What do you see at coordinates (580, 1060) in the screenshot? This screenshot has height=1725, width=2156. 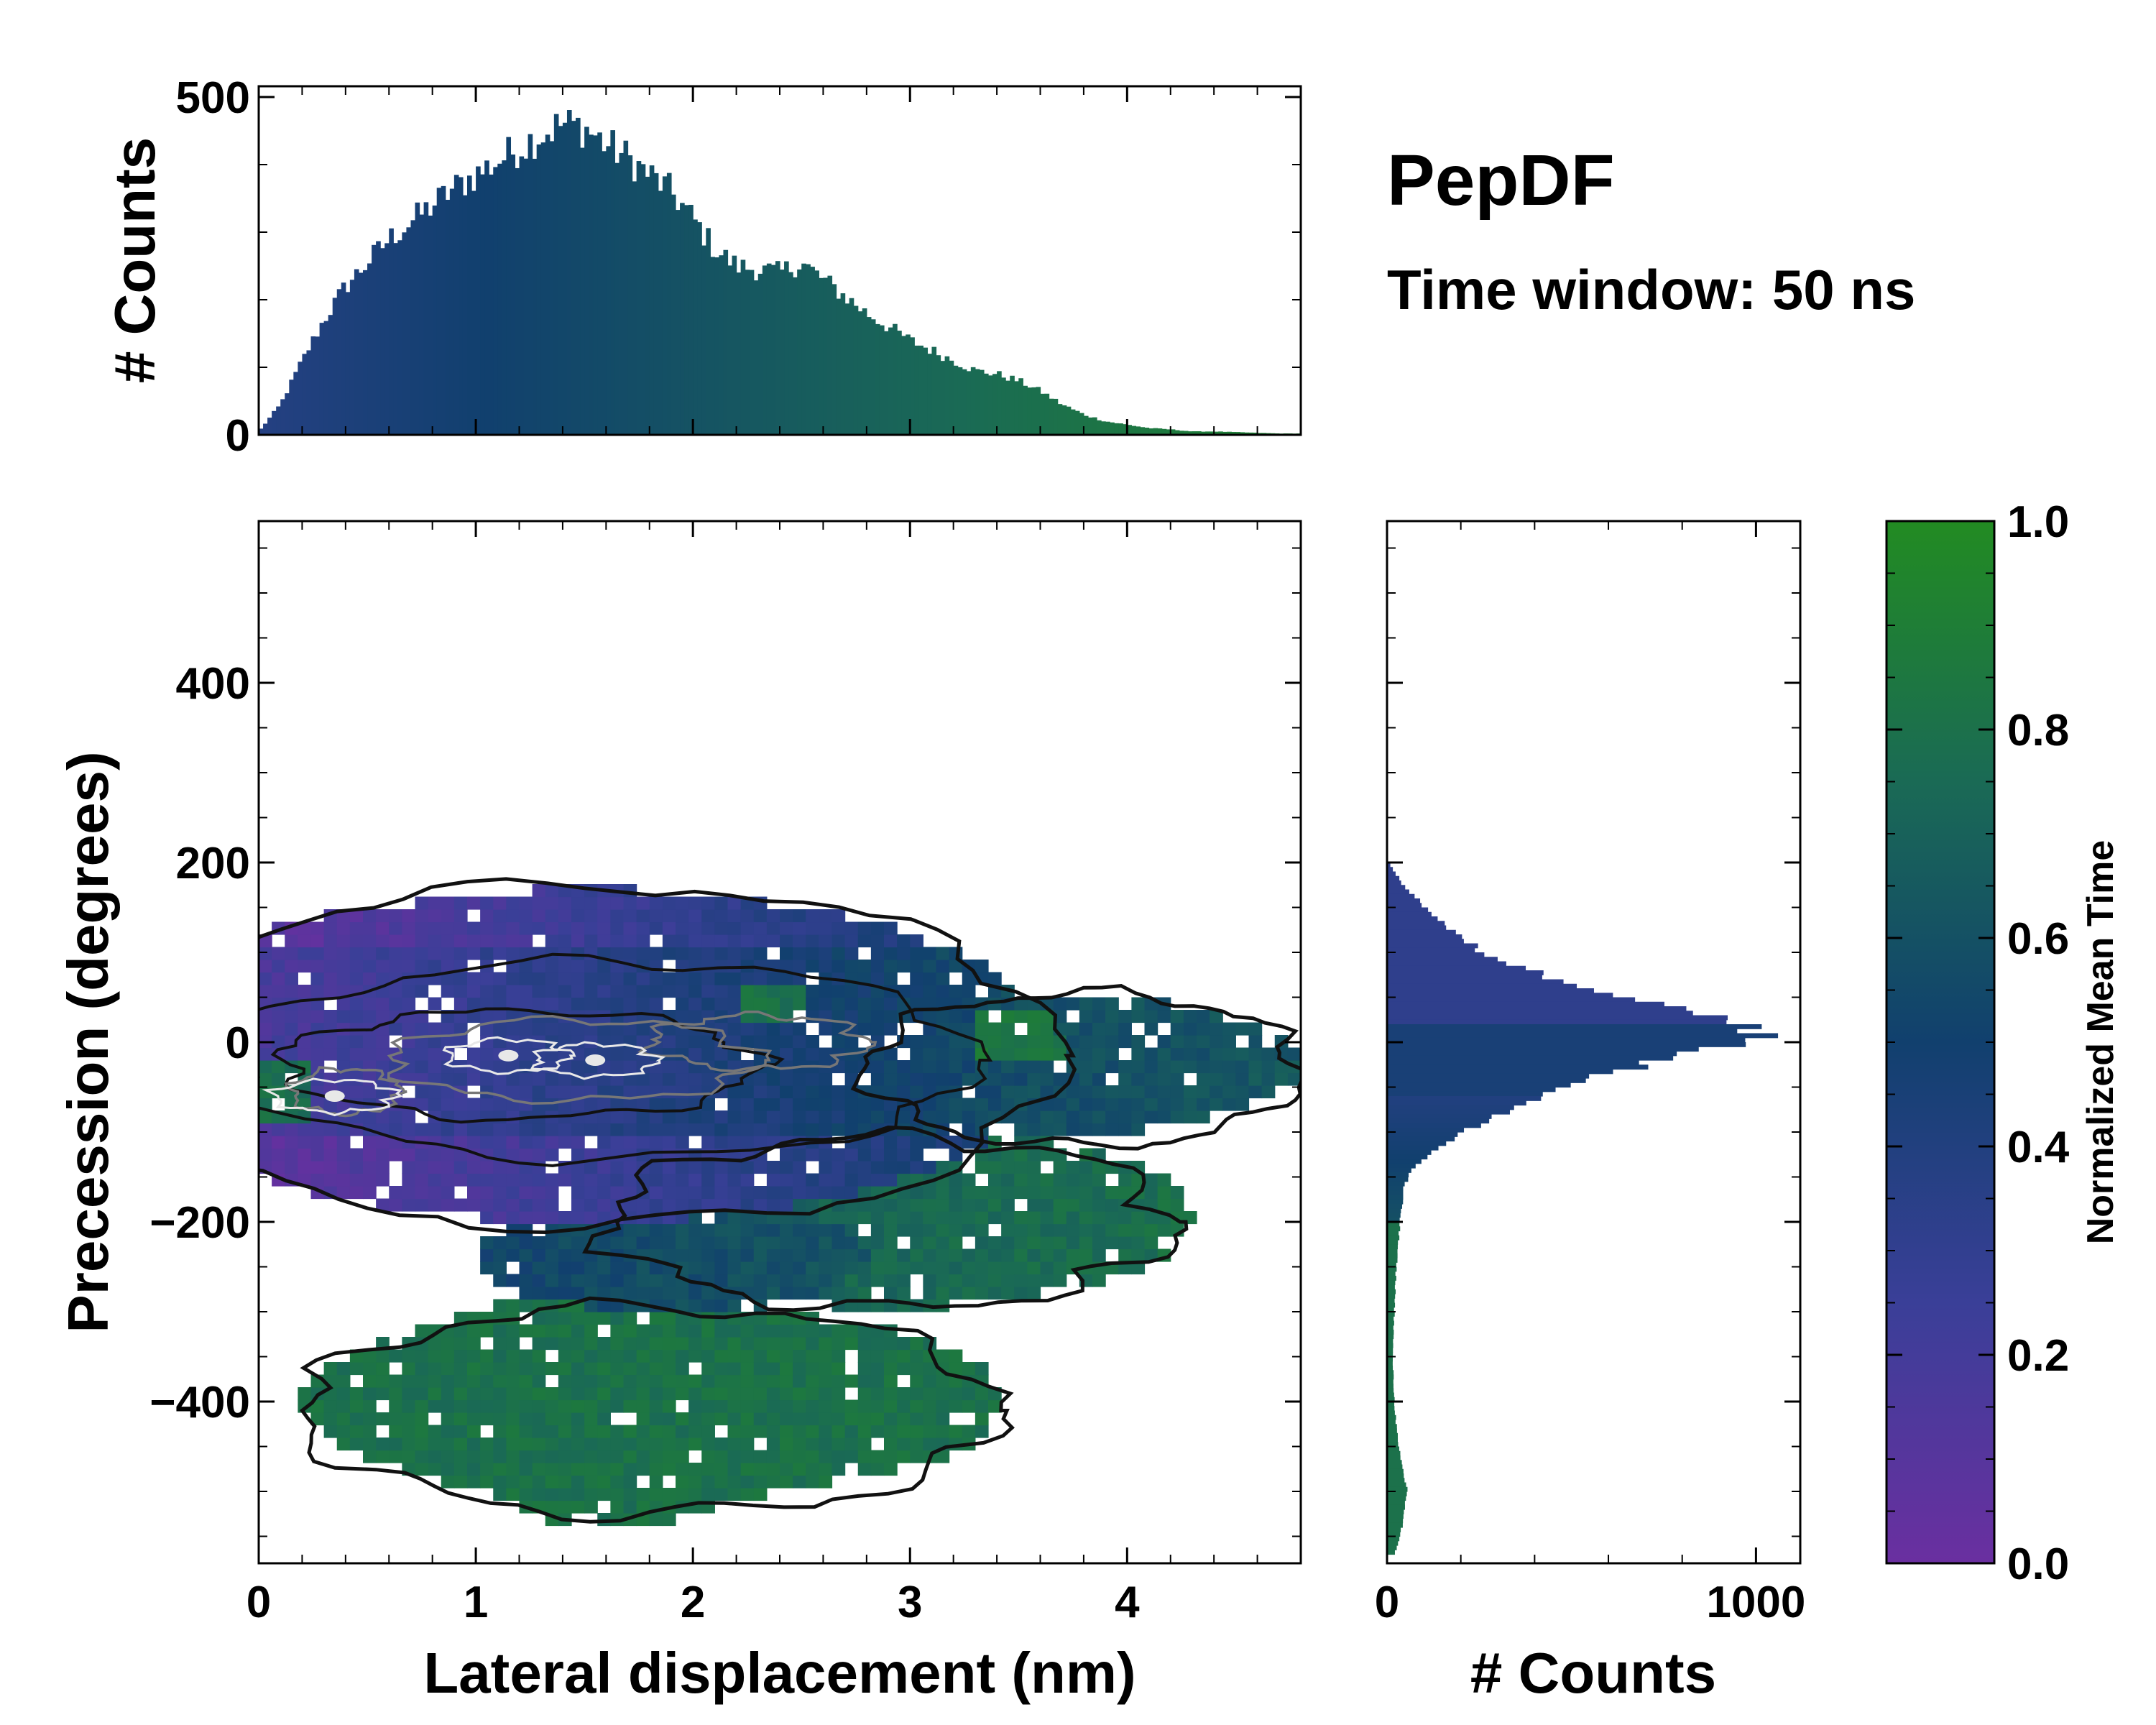 I see `contour-gray` at bounding box center [580, 1060].